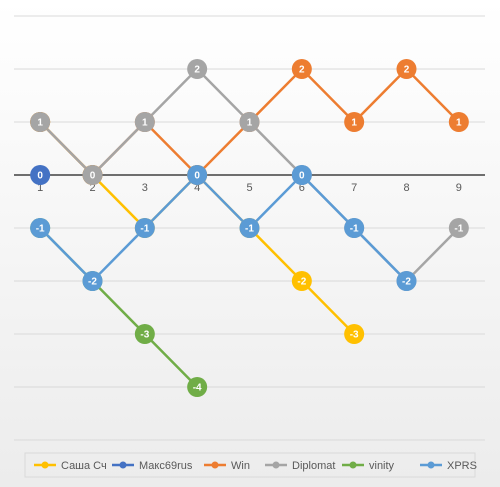 Image resolution: width=500 pixels, height=487 pixels. I want to click on legend-box, so click(250, 465).